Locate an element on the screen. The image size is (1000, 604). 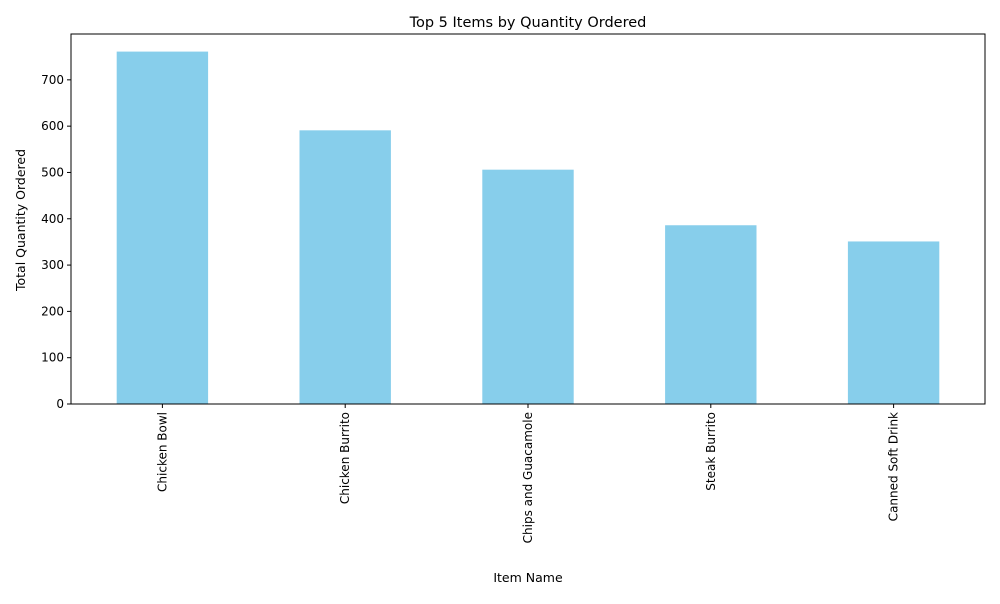
chart-title: Top 5 Items by Quantity Ordered is located at coordinates (528, 23).